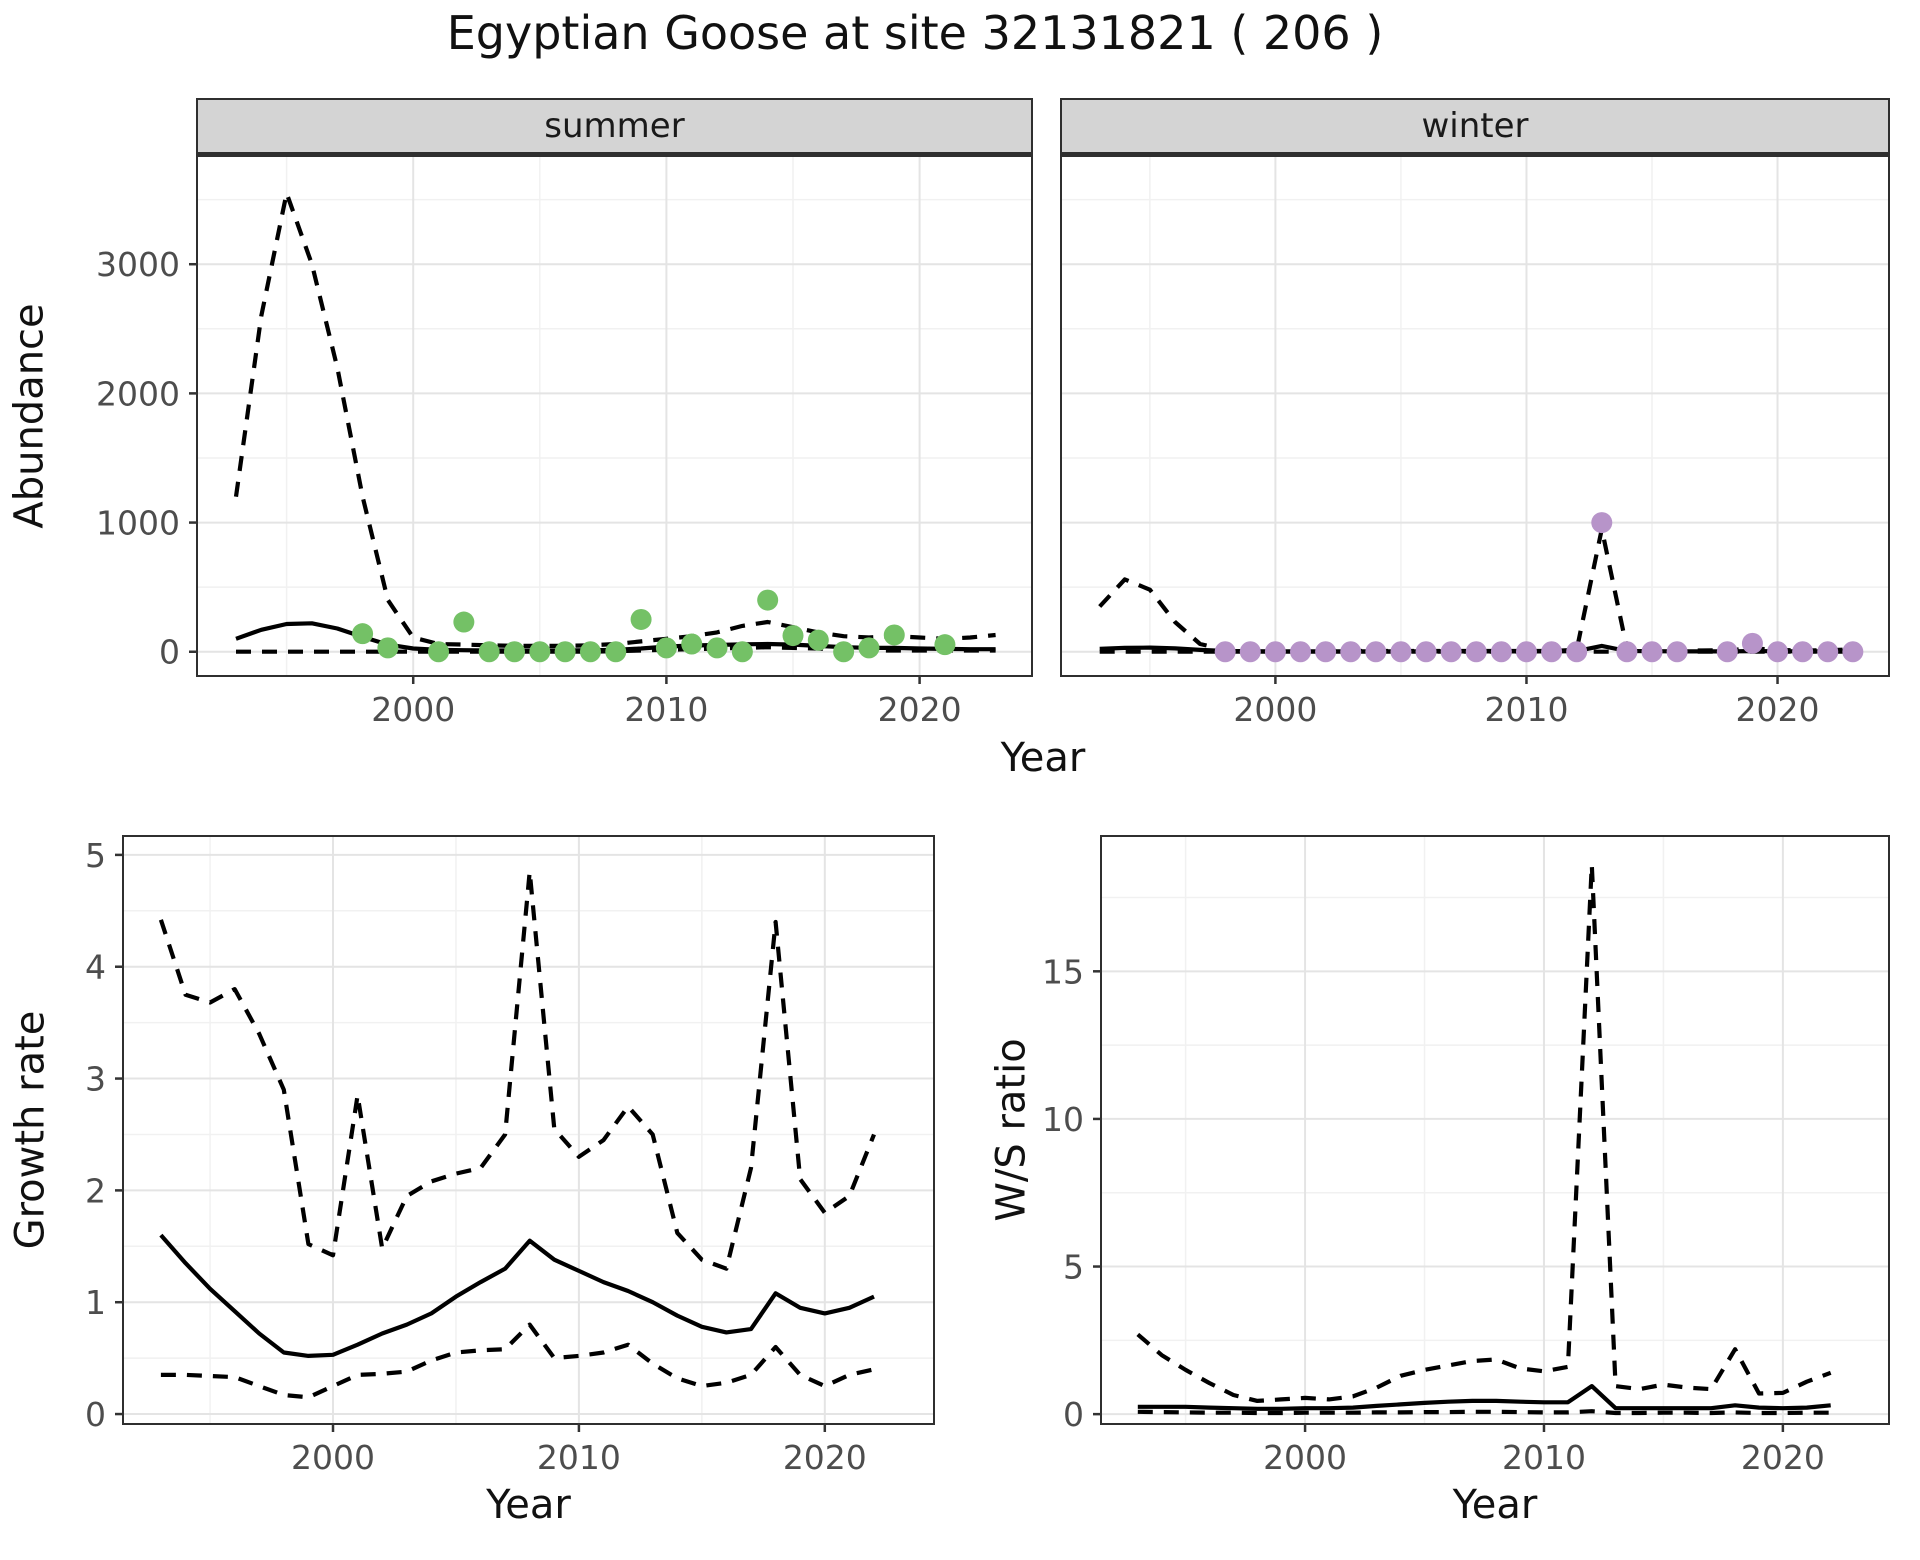 Image resolution: width=1920 pixels, height=1560 pixels. What do you see at coordinates (1495, 1505) in the screenshot?
I see `x-axis-title-year-bottom-right: Year` at bounding box center [1495, 1505].